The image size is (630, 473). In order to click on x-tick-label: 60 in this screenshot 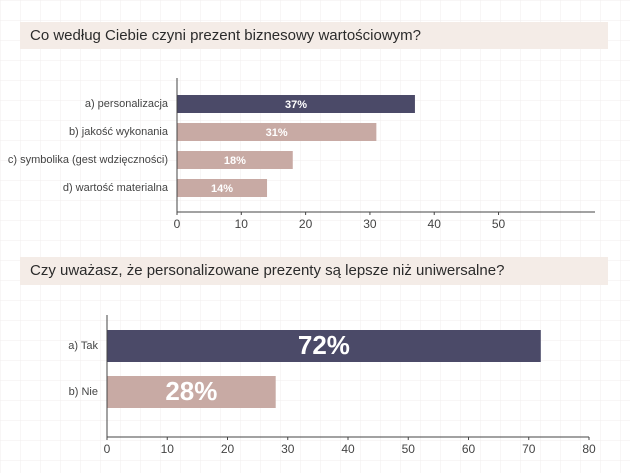, I will do `click(469, 449)`.